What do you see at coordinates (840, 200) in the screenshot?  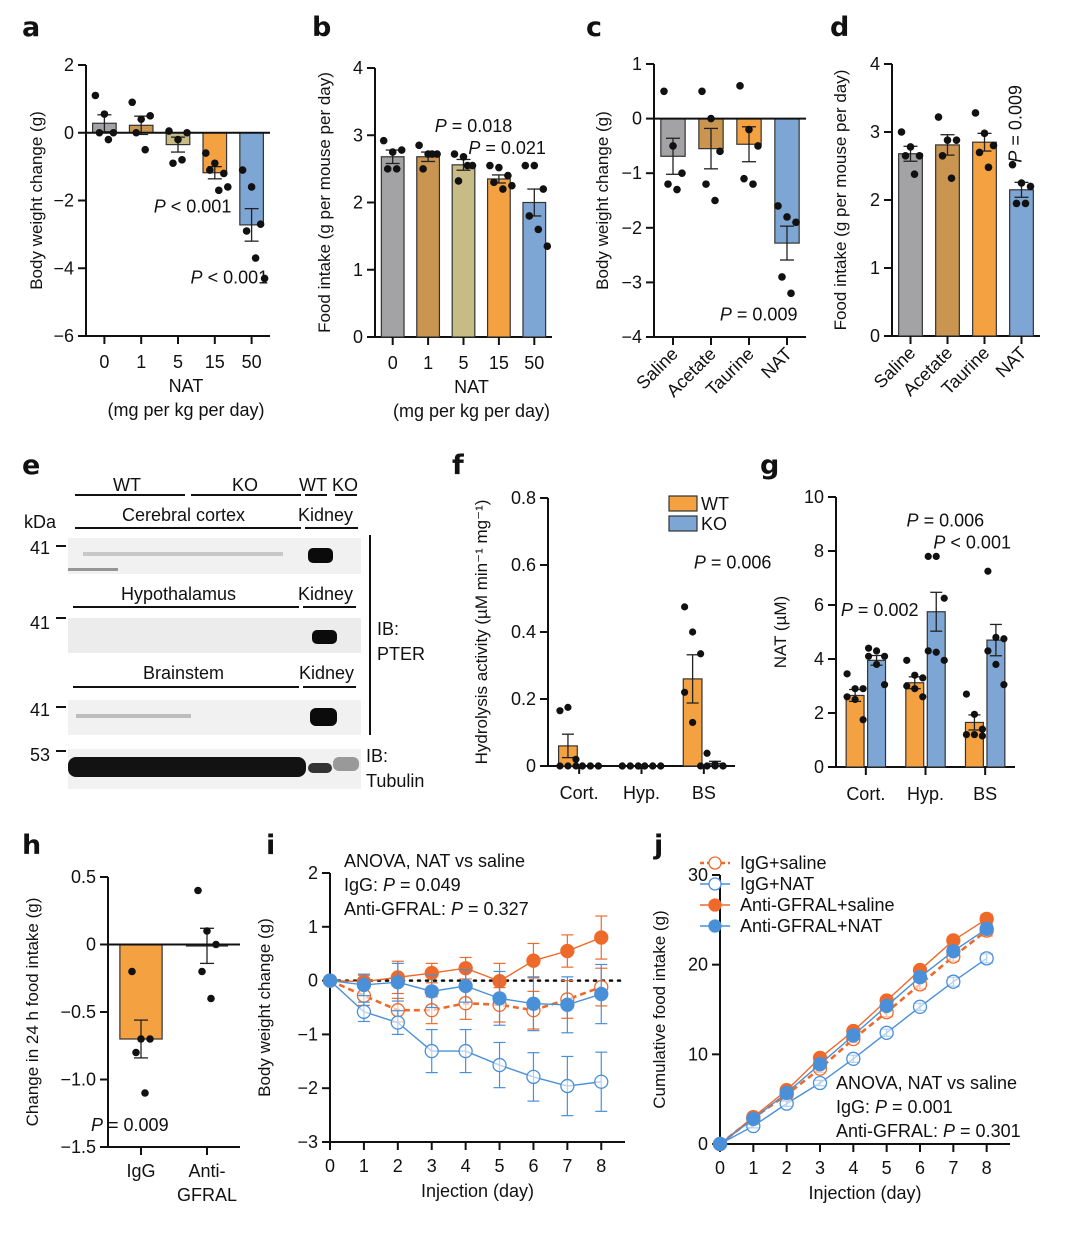 I see `y-axis-label: Food intake (g per mouse per day)` at bounding box center [840, 200].